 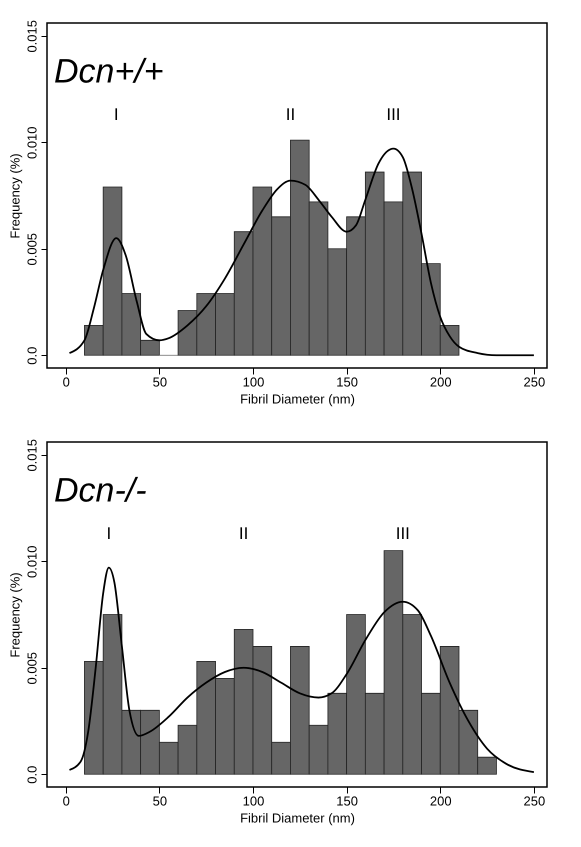 I want to click on text: Dcn-/-, so click(x=100, y=491).